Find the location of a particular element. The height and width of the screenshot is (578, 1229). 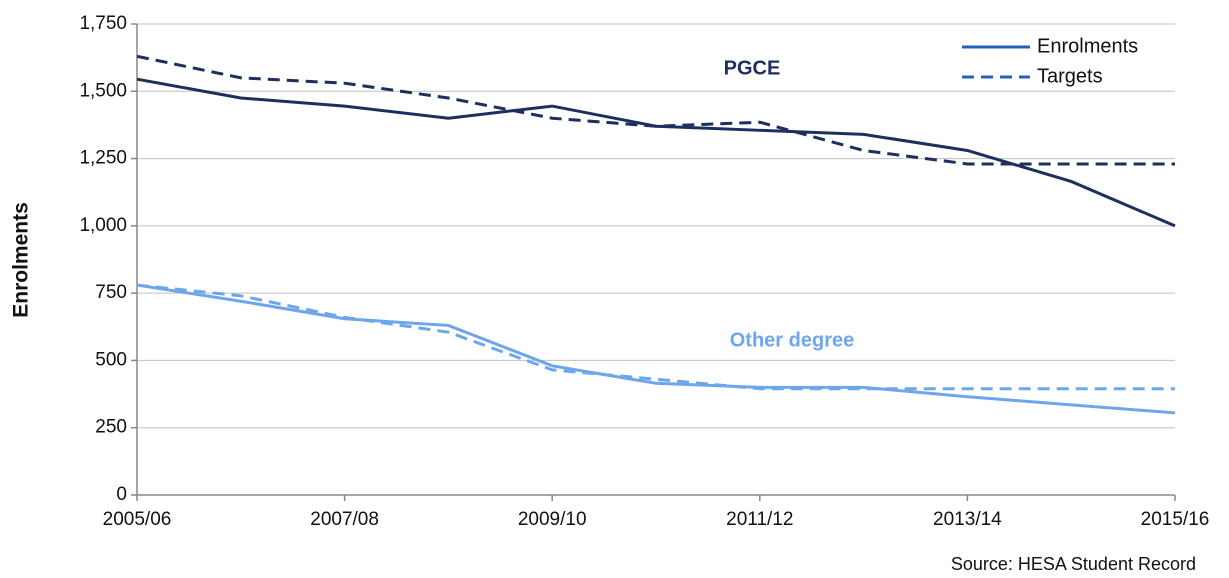

y-tick-label: 1,750 is located at coordinates (103, 23).